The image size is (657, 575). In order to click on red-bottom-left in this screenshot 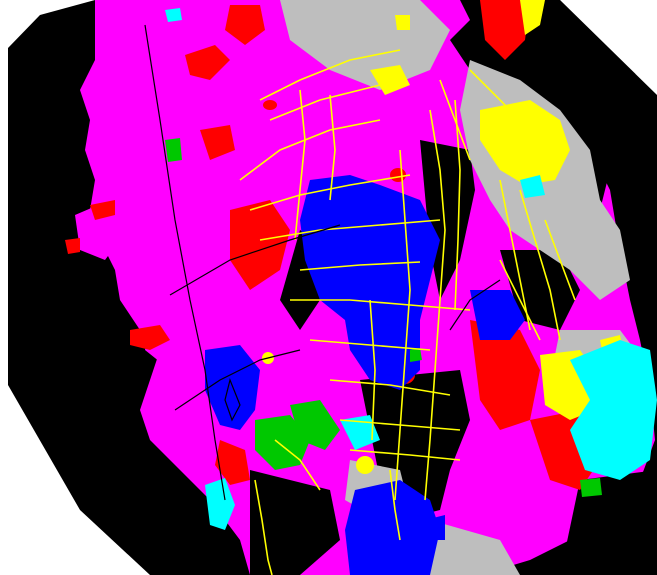, I will do `click(232, 462)`.